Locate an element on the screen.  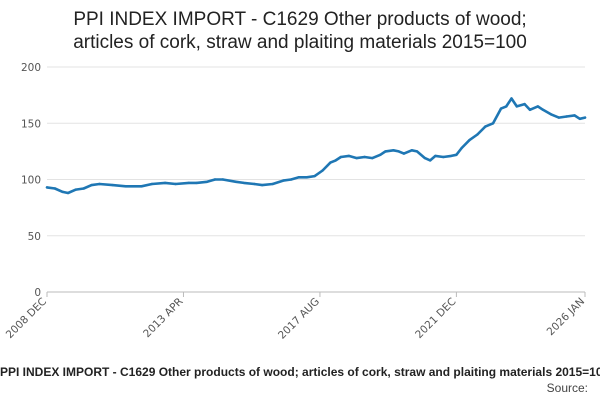
x-tick-label: 2017 AUG is located at coordinates (299, 319).